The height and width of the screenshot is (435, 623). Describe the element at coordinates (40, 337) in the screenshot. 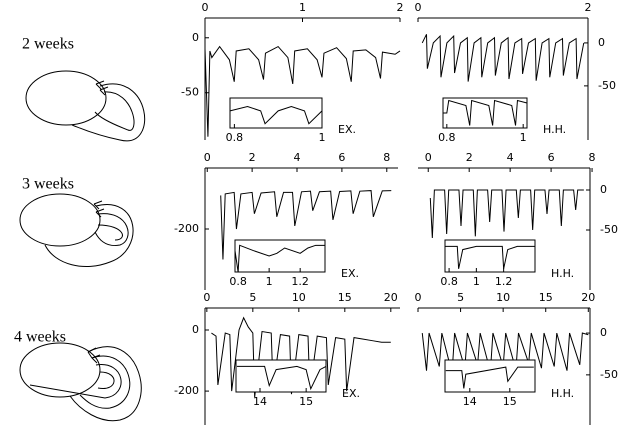

I see `row-label: 4 weeks` at that location.